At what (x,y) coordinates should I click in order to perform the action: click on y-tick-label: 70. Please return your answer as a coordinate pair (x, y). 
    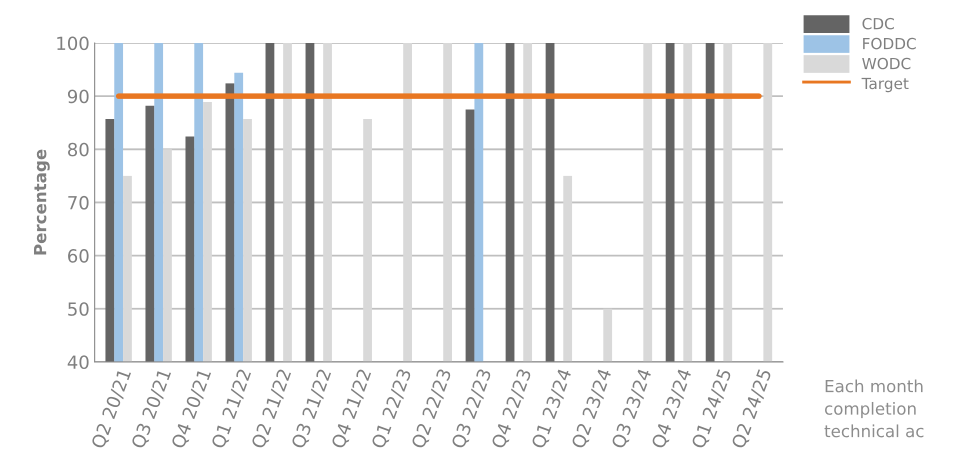
    Looking at the image, I should click on (78, 203).